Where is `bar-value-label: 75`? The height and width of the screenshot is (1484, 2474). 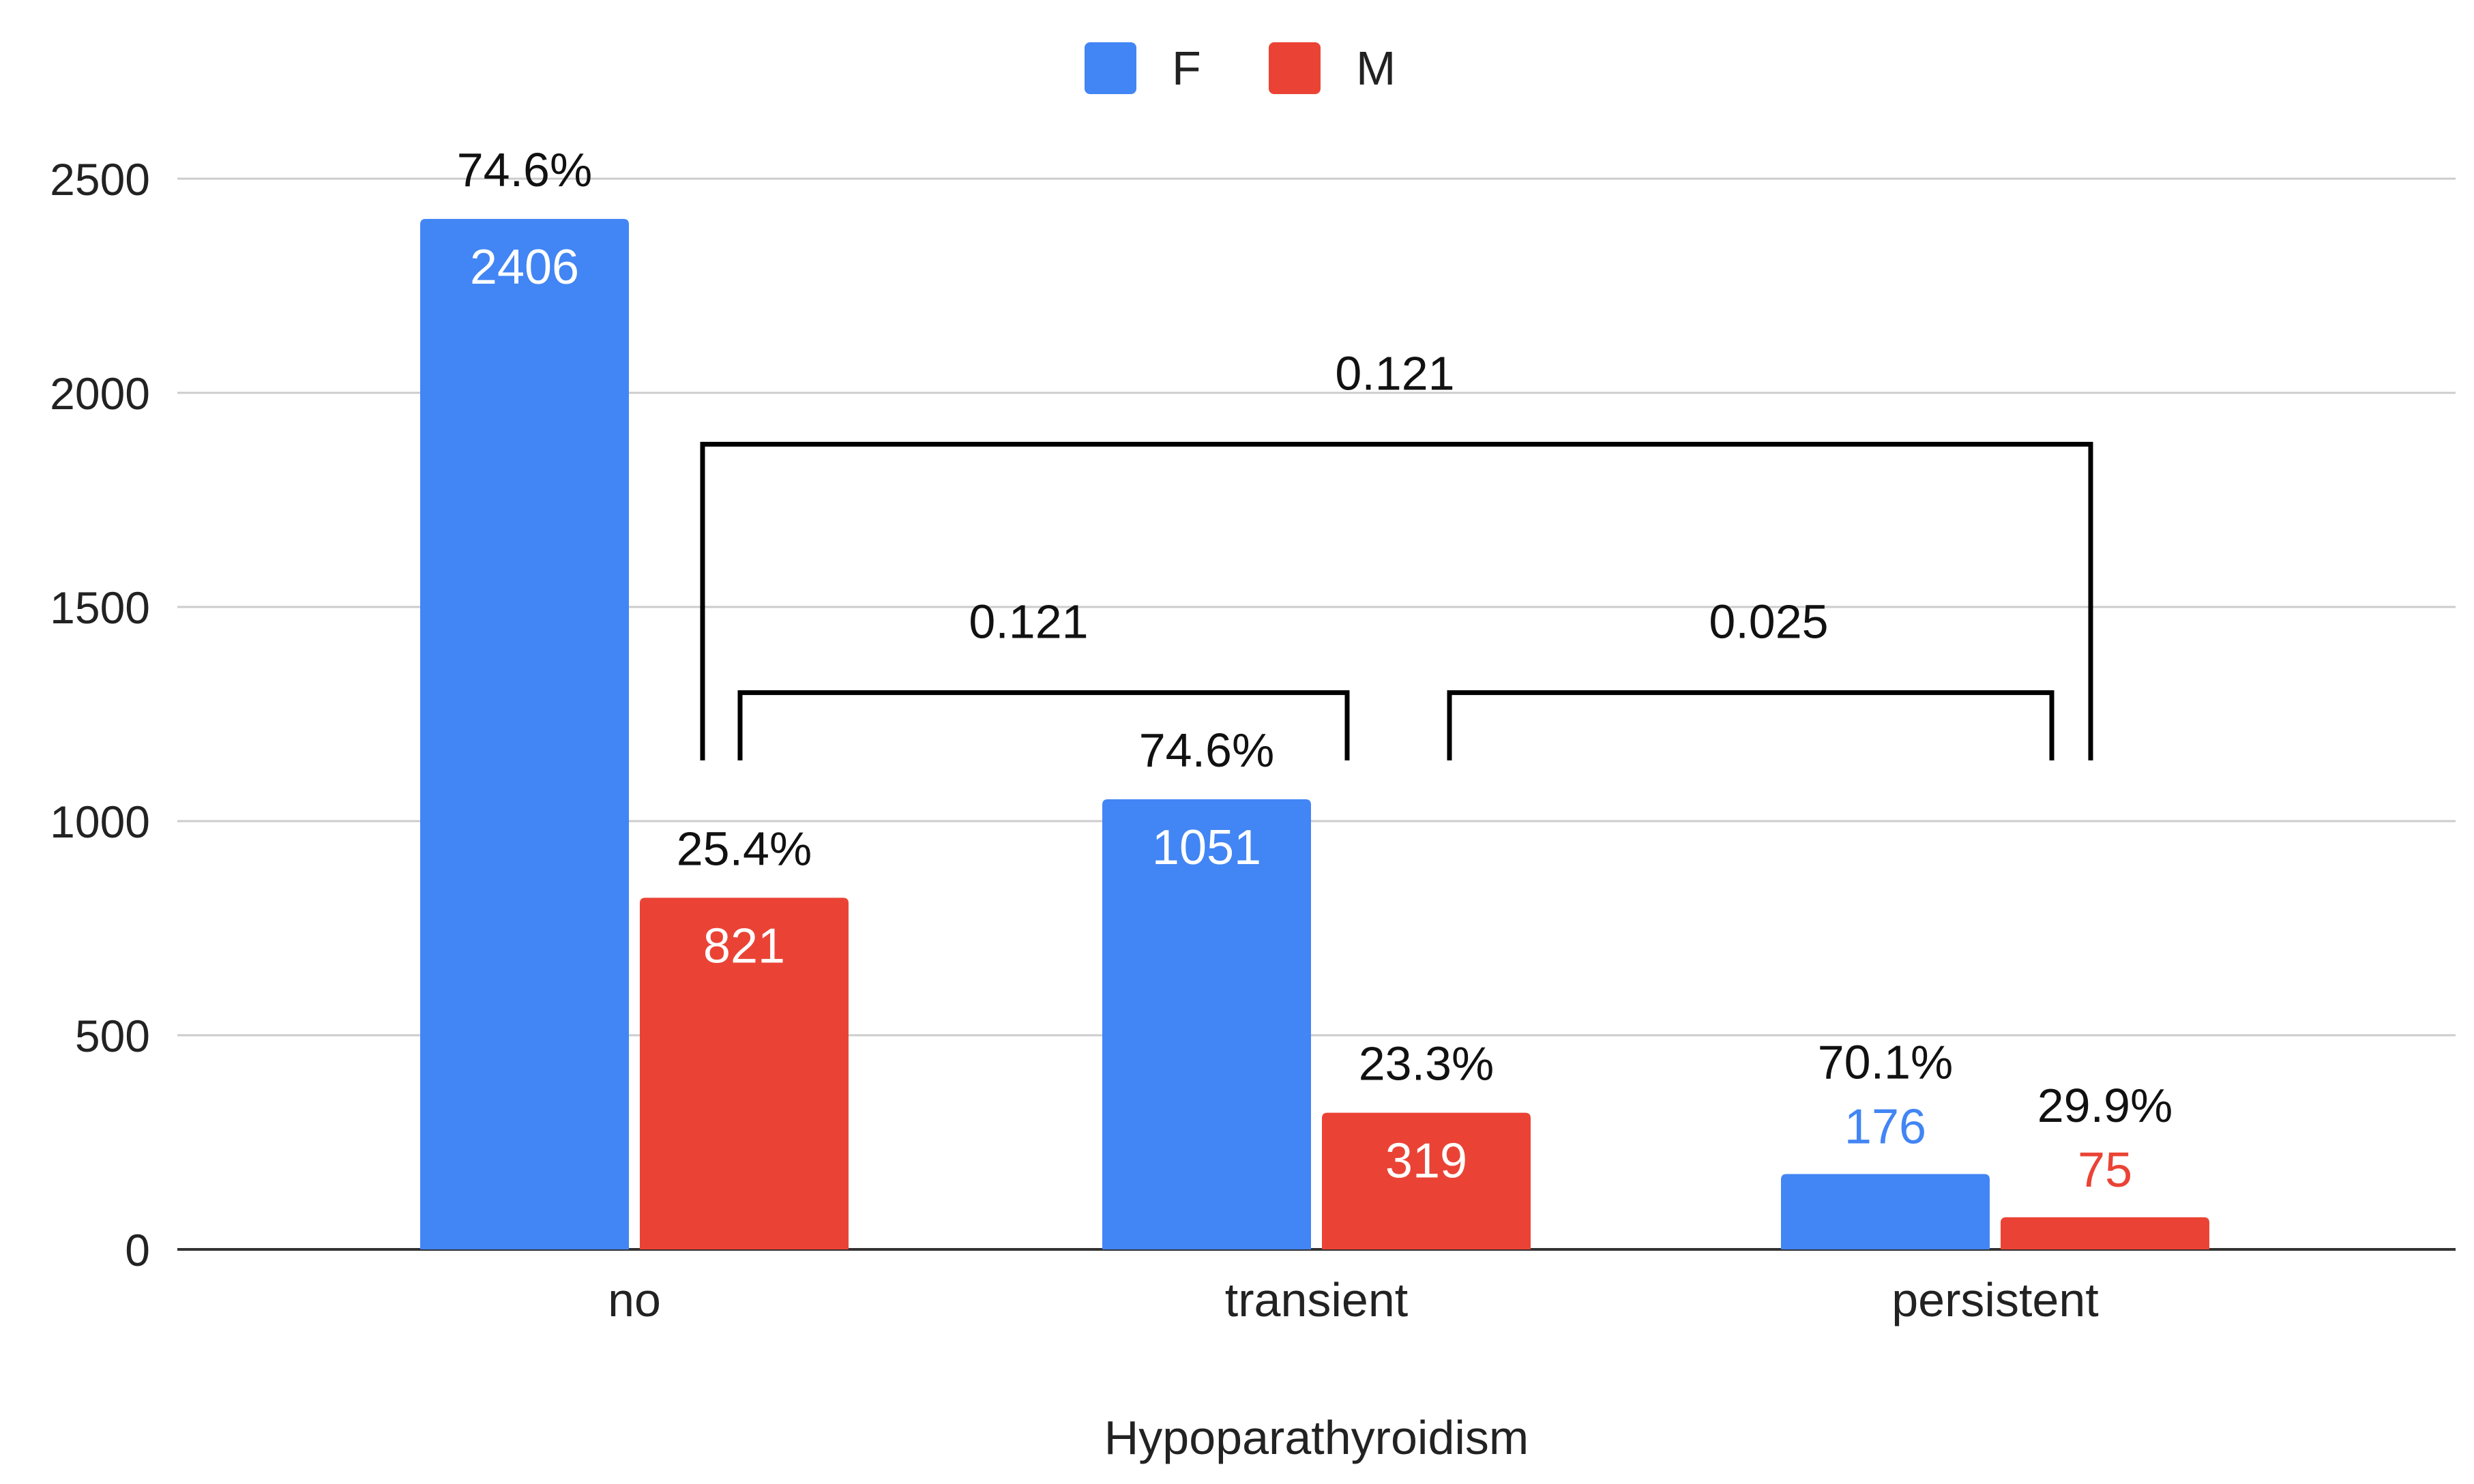 bar-value-label: 75 is located at coordinates (2105, 1171).